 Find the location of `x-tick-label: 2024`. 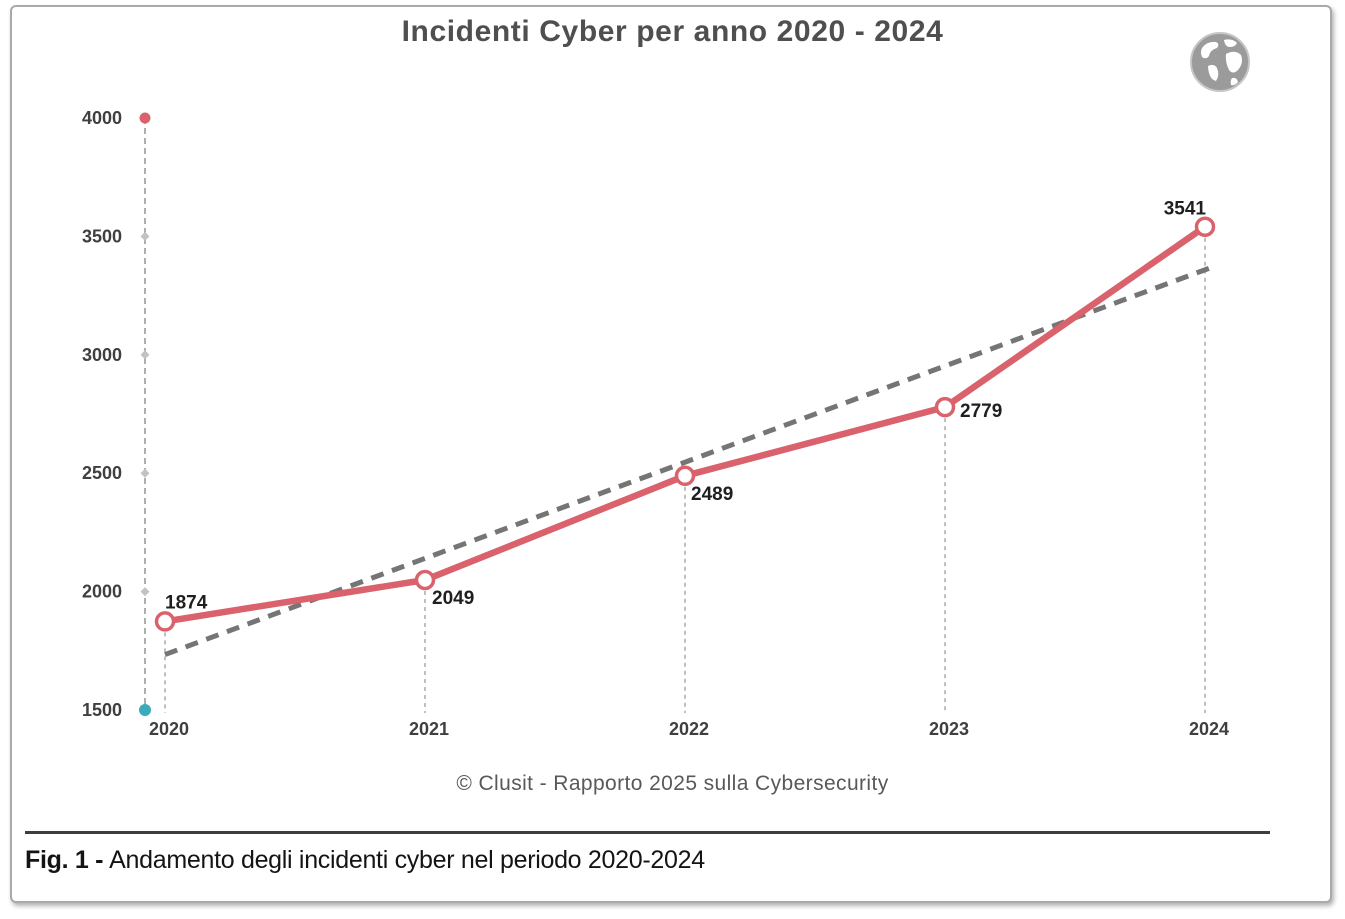

x-tick-label: 2024 is located at coordinates (1209, 729).